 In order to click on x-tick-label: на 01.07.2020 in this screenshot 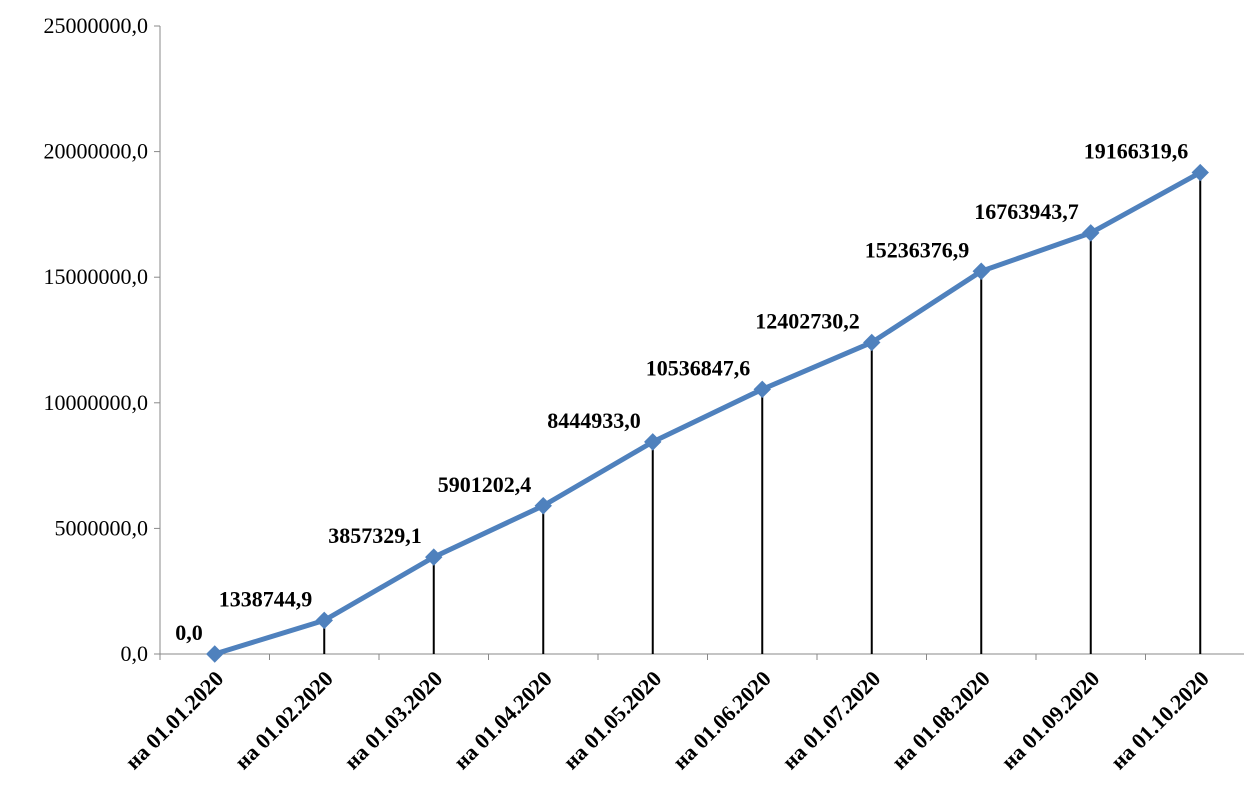, I will do `click(831, 720)`.